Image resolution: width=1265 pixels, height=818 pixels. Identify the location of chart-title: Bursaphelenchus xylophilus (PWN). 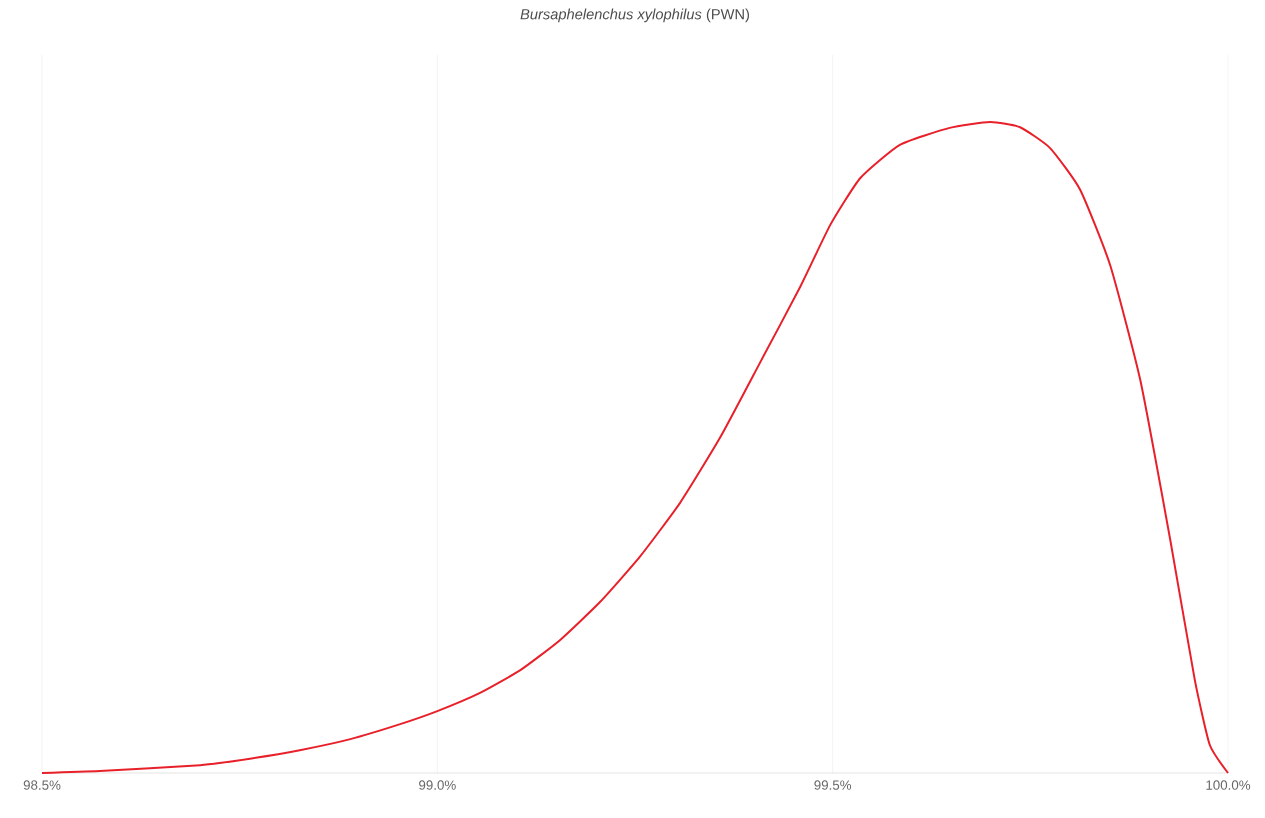
(635, 15).